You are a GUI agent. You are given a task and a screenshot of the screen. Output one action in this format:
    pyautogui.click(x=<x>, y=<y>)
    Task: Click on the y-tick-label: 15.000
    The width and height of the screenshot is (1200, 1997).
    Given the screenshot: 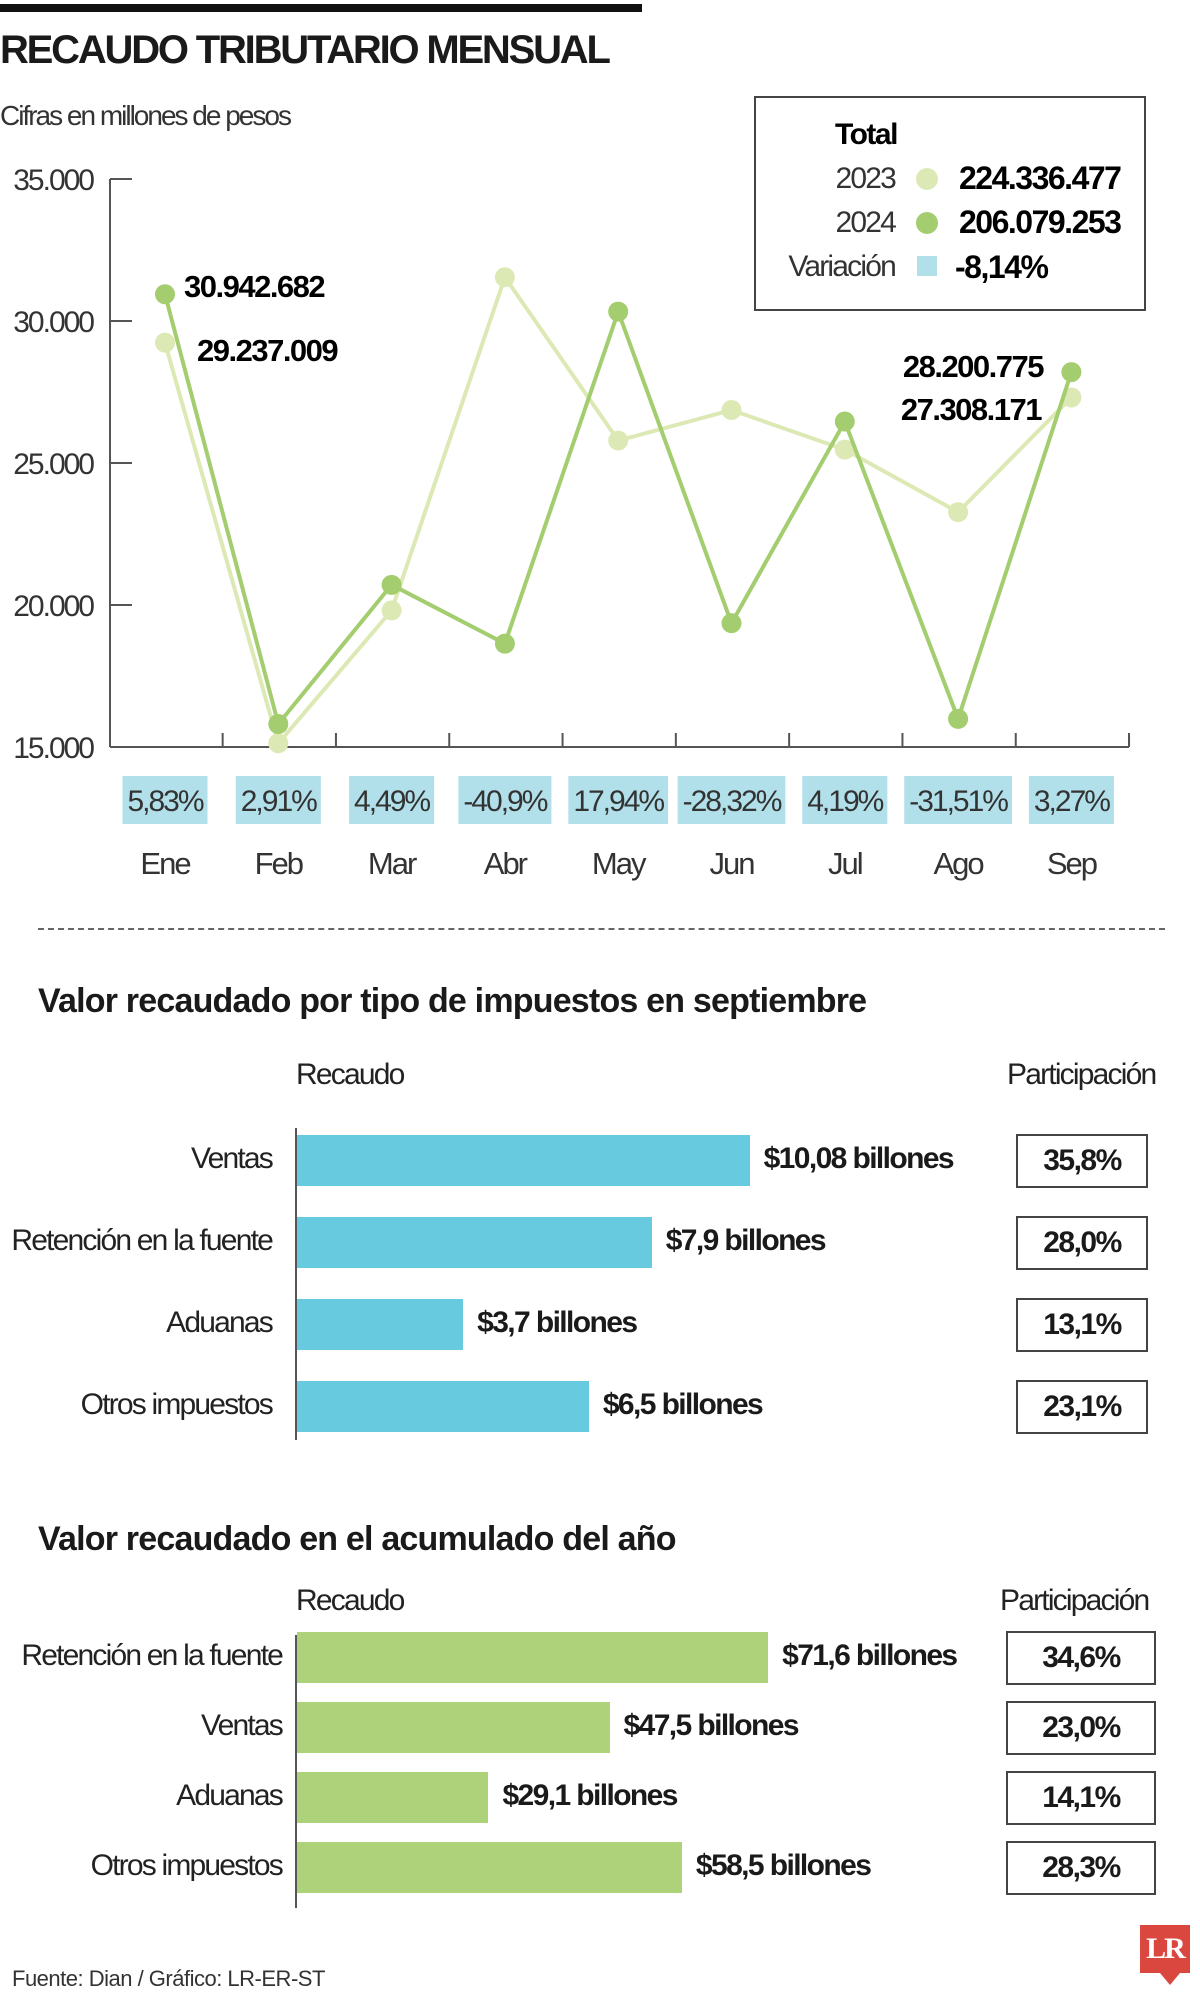 What is the action you would take?
    pyautogui.click(x=53, y=748)
    